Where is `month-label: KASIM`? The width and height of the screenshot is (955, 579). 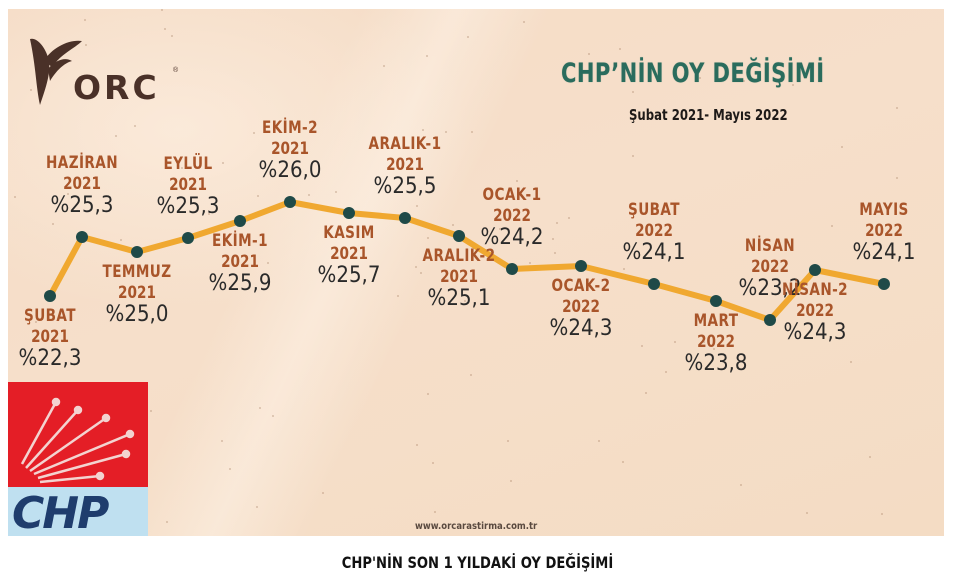 month-label: KASIM is located at coordinates (349, 233).